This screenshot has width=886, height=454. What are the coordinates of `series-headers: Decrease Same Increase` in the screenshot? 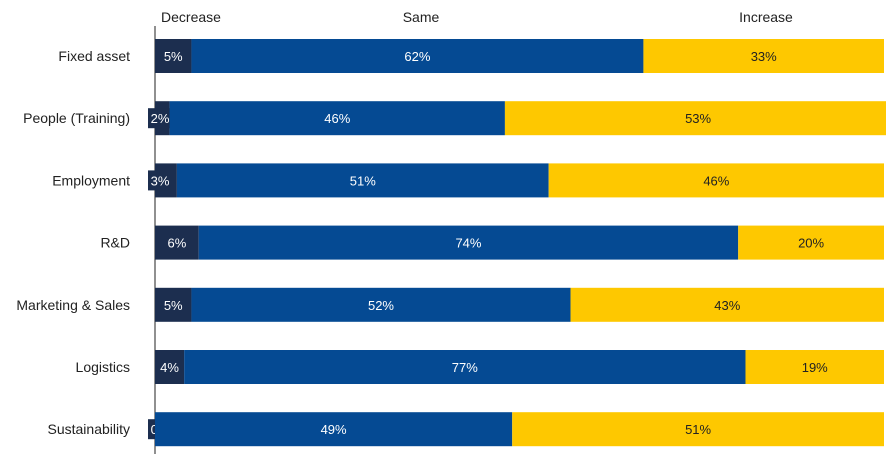 It's located at (477, 17).